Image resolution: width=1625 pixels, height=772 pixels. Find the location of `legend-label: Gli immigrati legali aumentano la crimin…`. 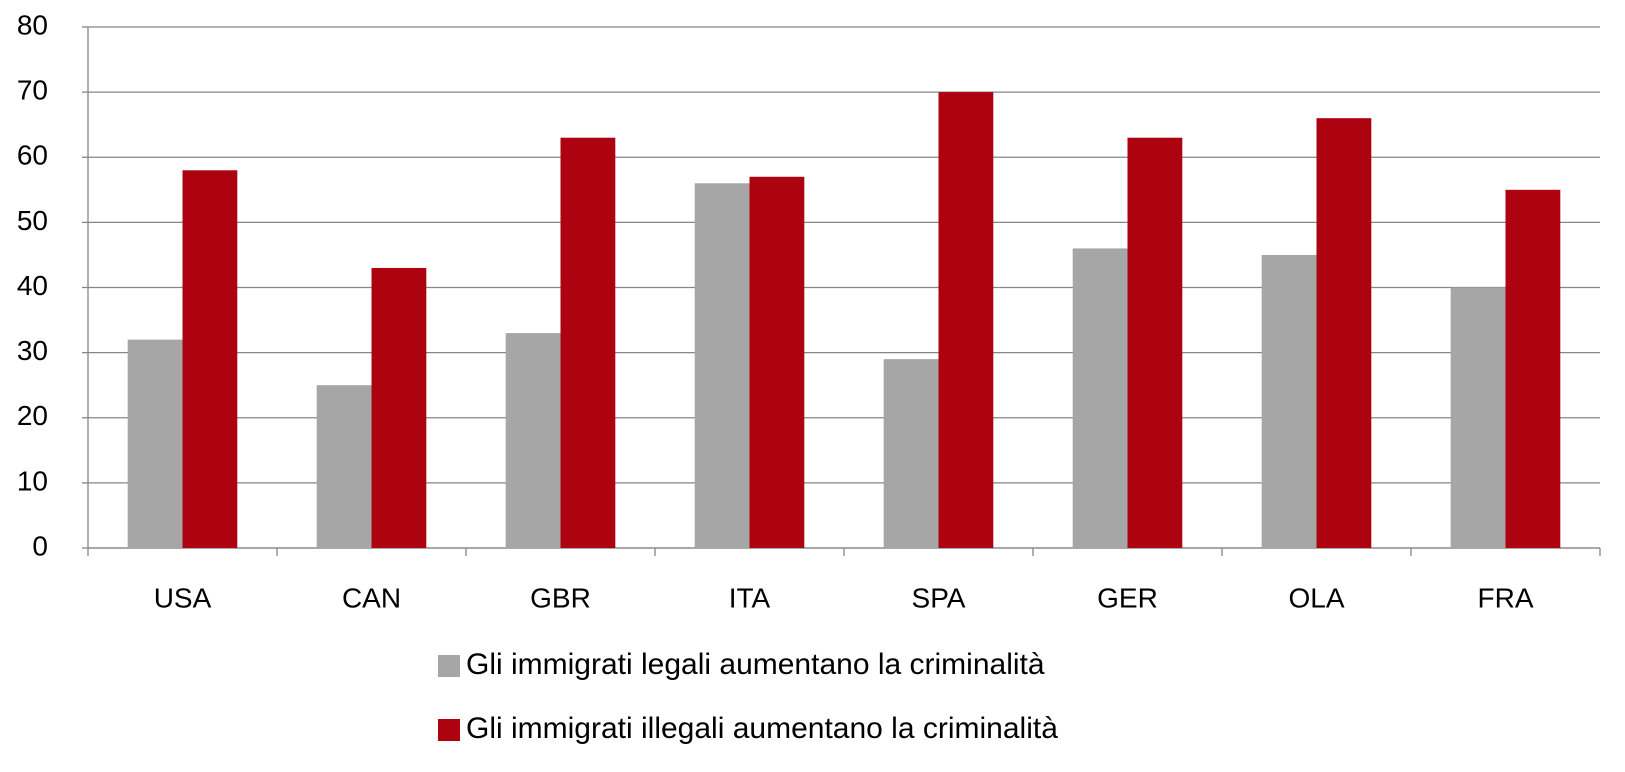

legend-label: Gli immigrati legali aumentano la crimin… is located at coordinates (755, 664).